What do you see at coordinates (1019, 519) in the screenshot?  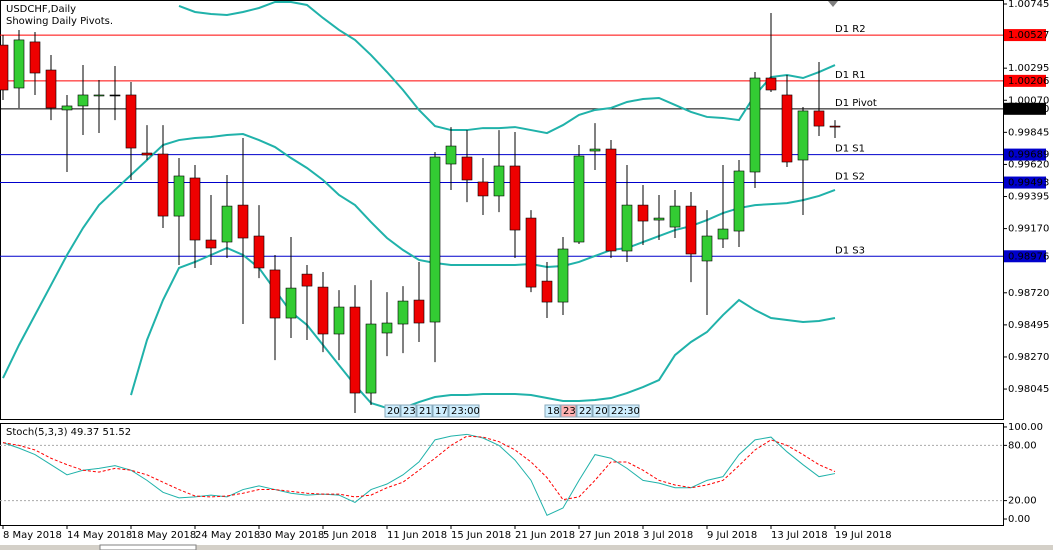 I see `y-tick-label: 0.00` at bounding box center [1019, 519].